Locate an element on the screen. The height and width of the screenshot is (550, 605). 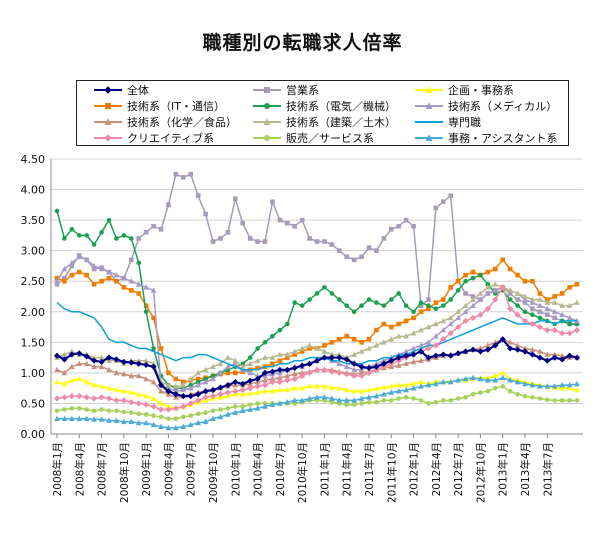
y-tick-label: 3.00 is located at coordinates (33, 251).